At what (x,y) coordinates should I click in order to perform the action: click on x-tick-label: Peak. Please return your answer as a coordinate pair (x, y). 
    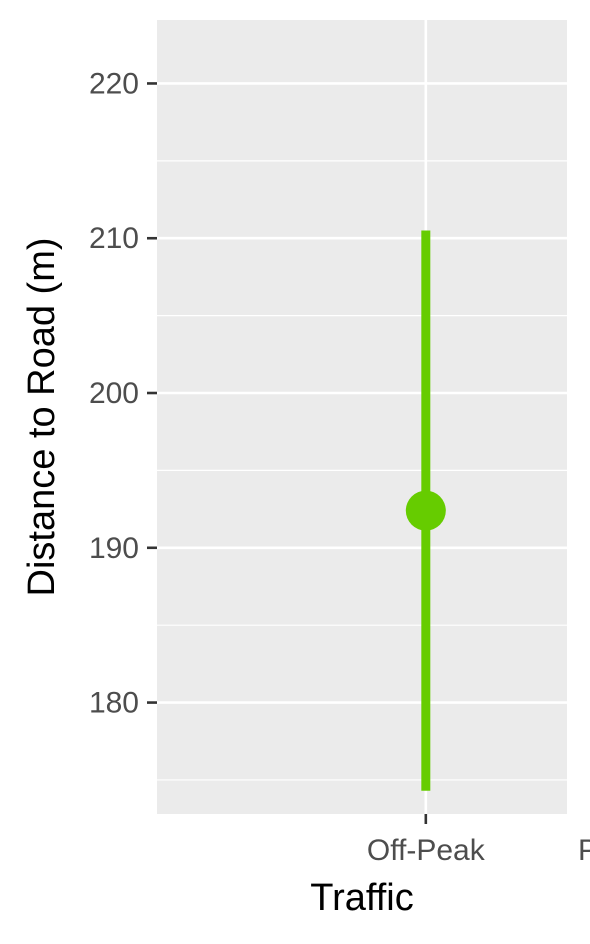
    Looking at the image, I should click on (584, 850).